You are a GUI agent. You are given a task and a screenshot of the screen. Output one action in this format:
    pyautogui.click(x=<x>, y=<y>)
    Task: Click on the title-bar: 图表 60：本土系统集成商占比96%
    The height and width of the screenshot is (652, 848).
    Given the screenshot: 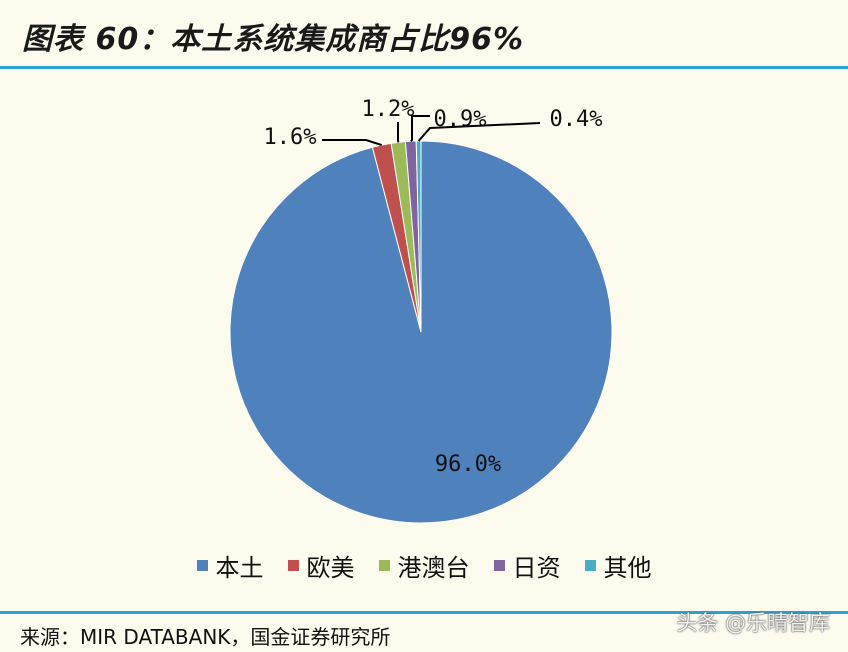 What is the action you would take?
    pyautogui.click(x=424, y=34)
    